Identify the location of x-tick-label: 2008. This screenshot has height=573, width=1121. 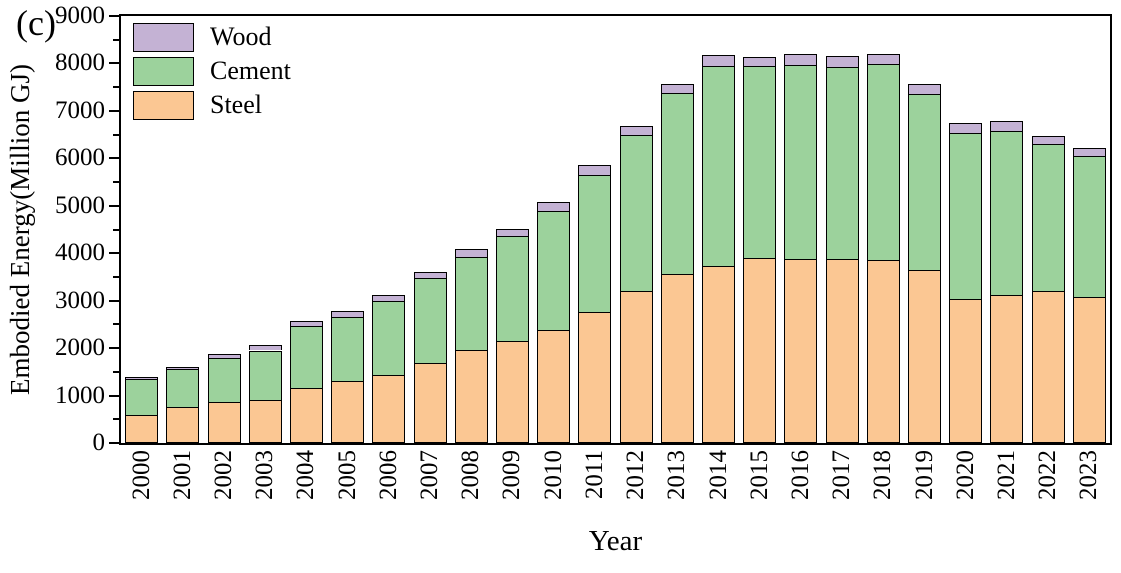
(471, 485).